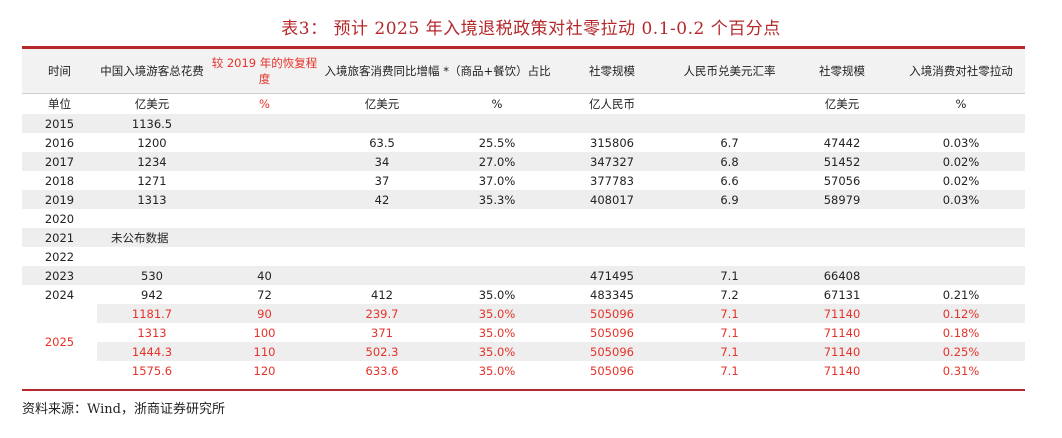 The width and height of the screenshot is (1062, 438). I want to click on table-row: 2016 1200 63.5 25.5% 315806 6.7 47442 0.03%, so click(523, 142).